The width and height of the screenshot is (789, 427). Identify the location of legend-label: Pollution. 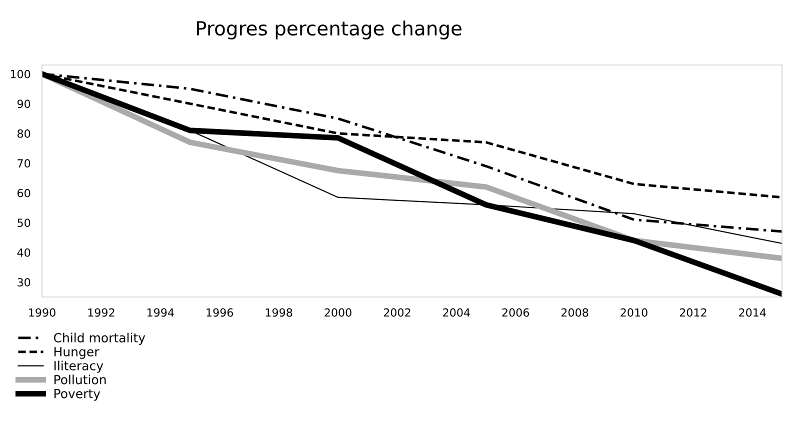
(80, 379).